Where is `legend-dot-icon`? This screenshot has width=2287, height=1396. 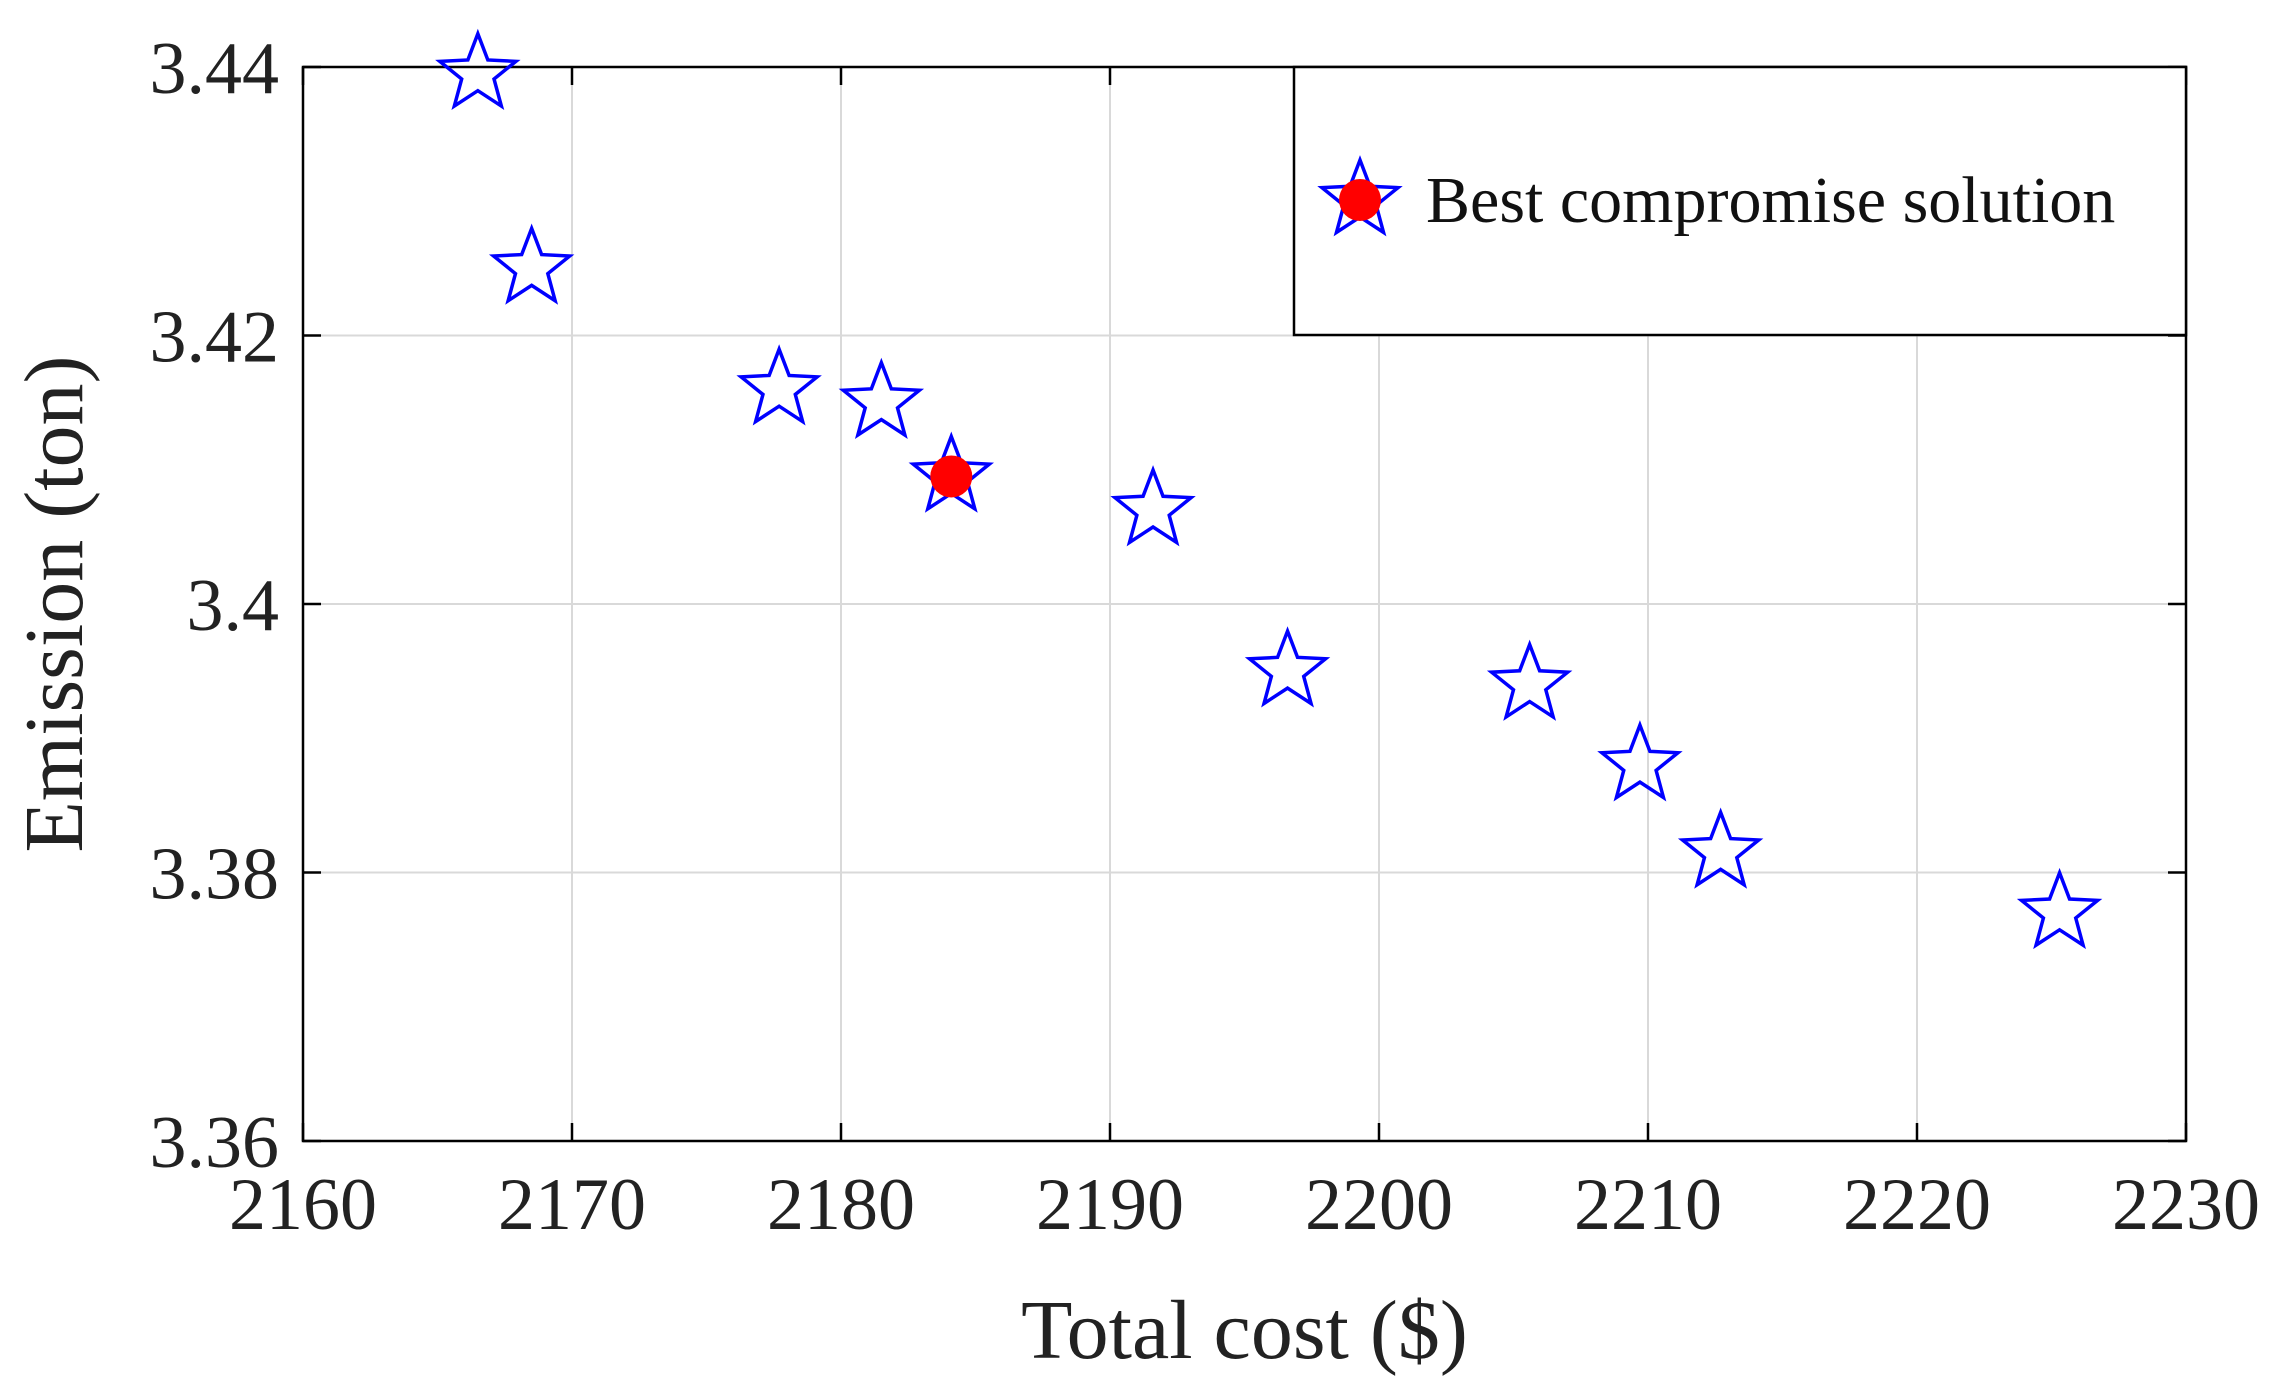
legend-dot-icon is located at coordinates (1360, 200).